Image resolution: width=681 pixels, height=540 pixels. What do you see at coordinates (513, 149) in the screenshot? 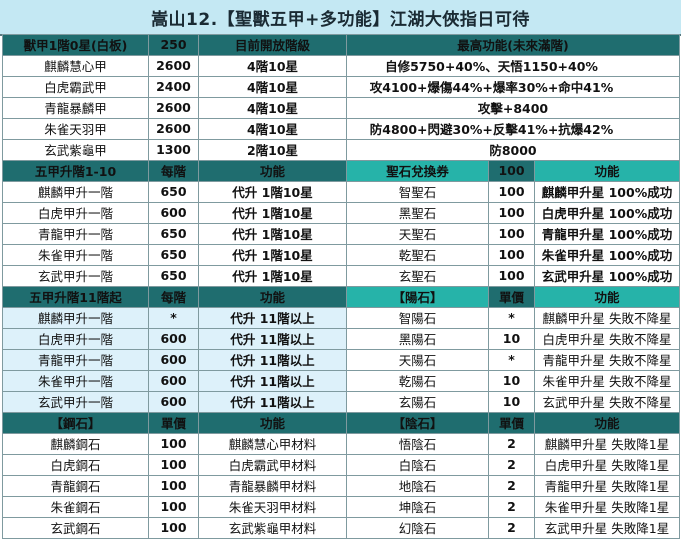
I see `armor-function: 防8000` at bounding box center [513, 149].